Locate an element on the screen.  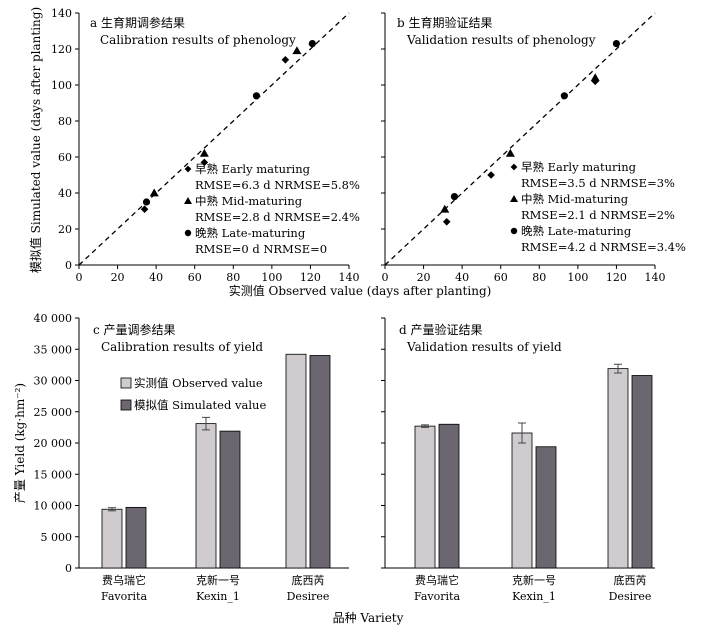
scatter-b-legend-marker-diamond is located at coordinates (514, 167).